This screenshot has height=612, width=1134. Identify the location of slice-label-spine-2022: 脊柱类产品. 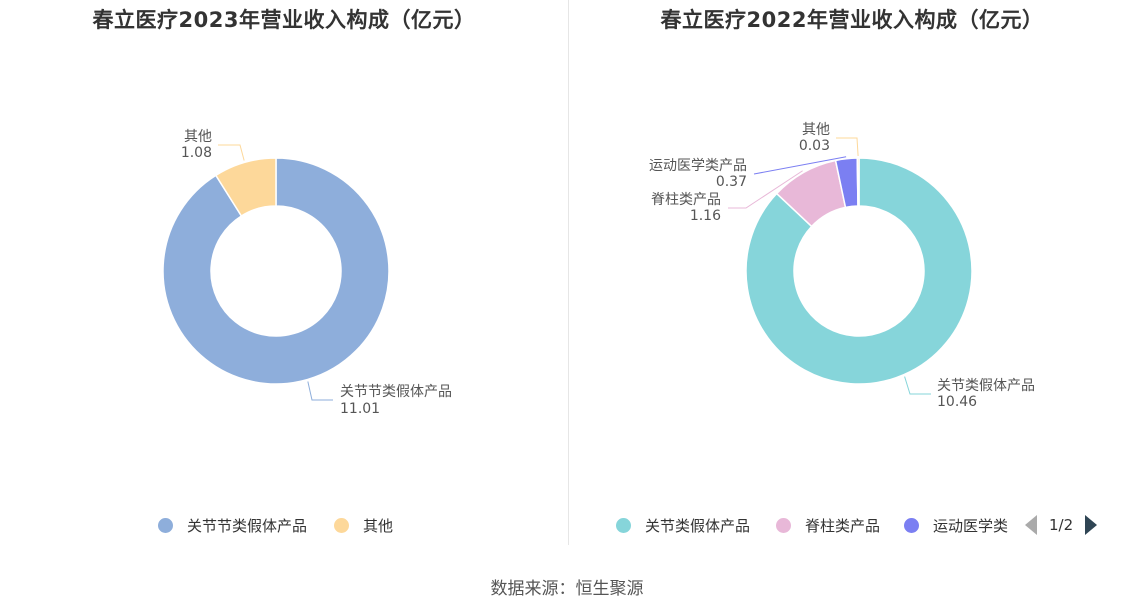
(686, 200).